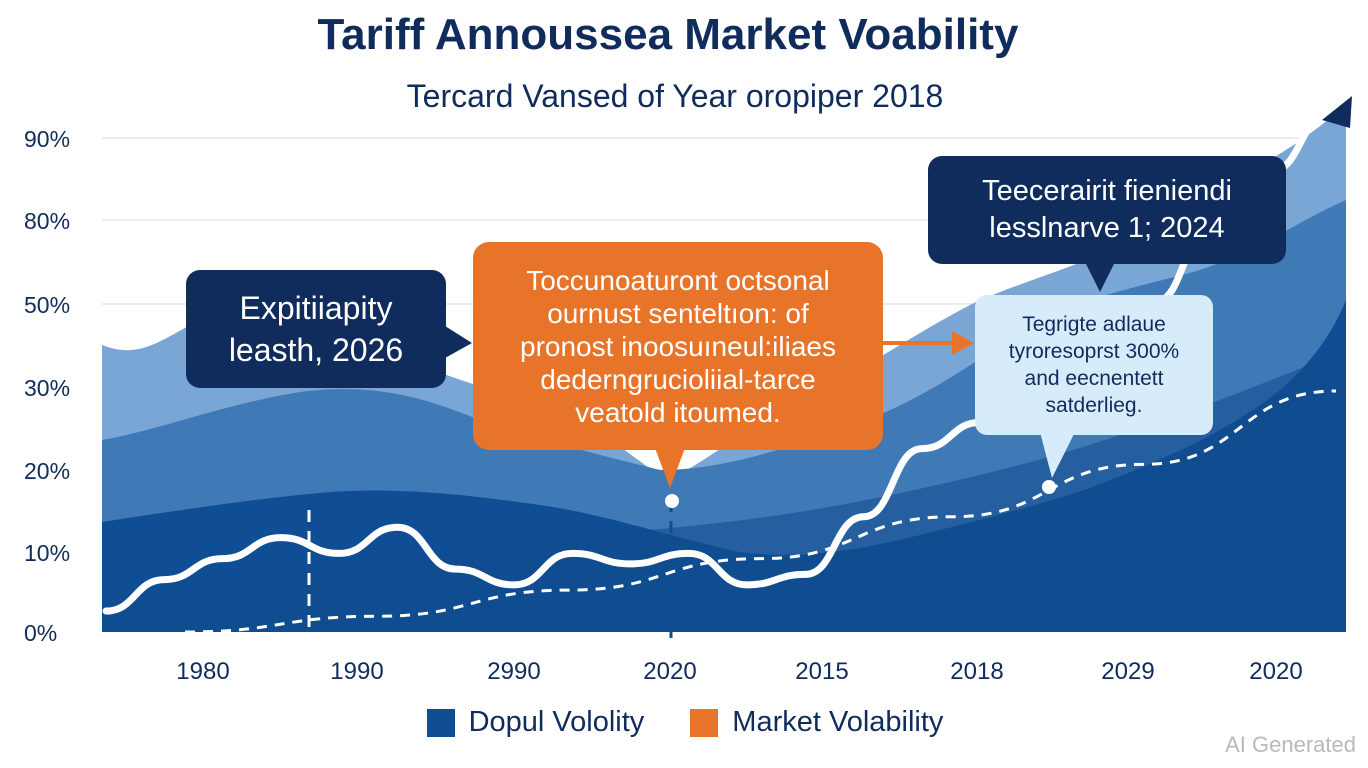  I want to click on chart-title: Tariff Annoussea Market Voability, so click(668, 34).